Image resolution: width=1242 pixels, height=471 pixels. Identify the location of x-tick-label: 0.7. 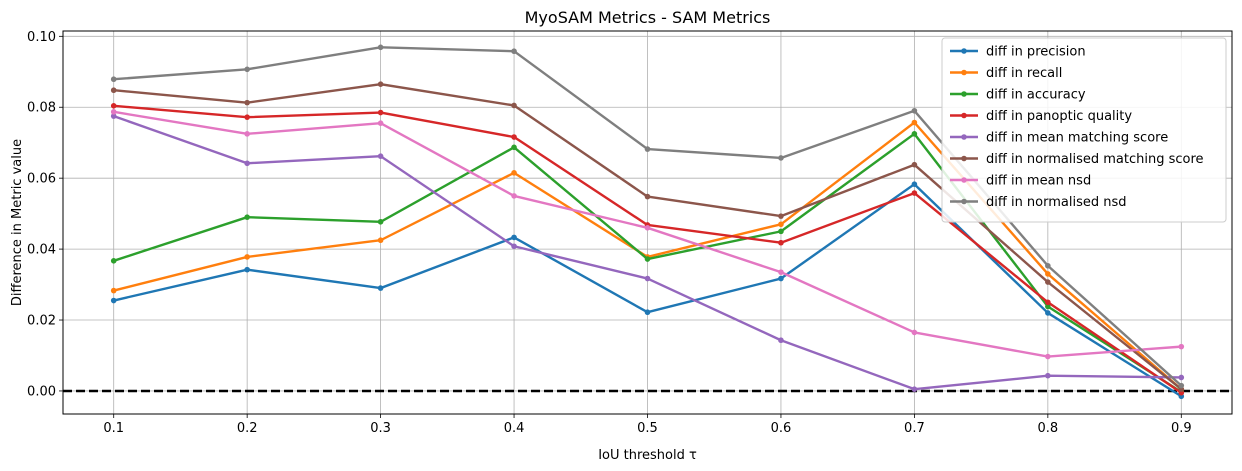
(914, 428).